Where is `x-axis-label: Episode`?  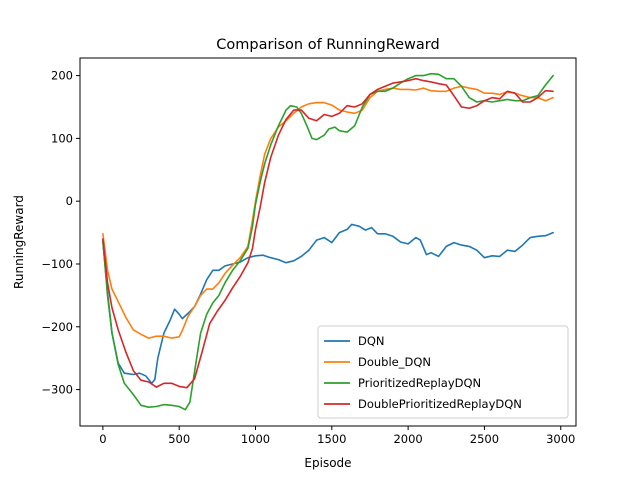
x-axis-label: Episode is located at coordinates (327, 463).